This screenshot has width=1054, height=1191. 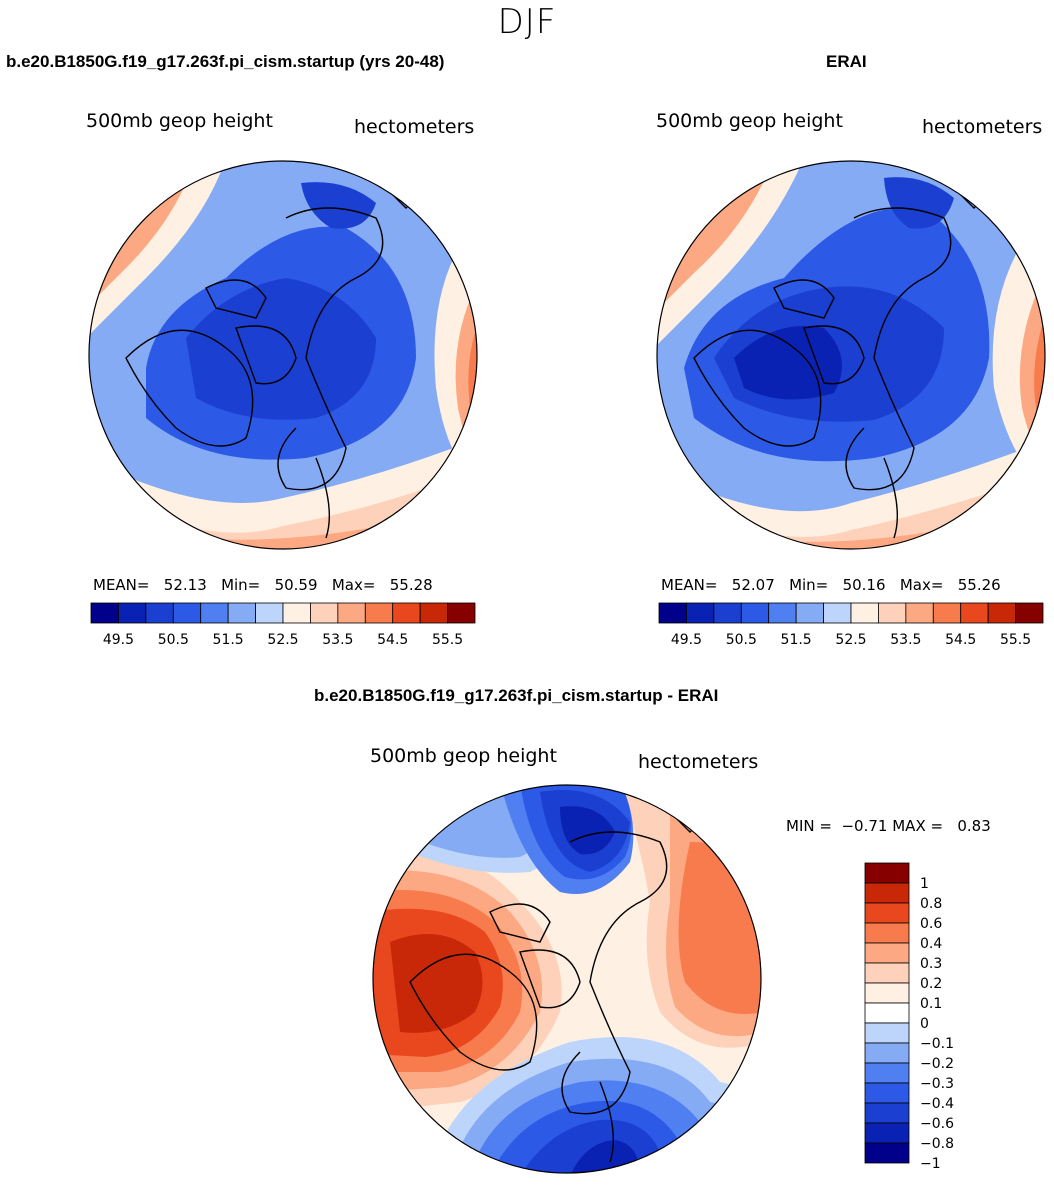 What do you see at coordinates (937, 1064) in the screenshot?
I see `panel-3-colorbar-tick: −0.2` at bounding box center [937, 1064].